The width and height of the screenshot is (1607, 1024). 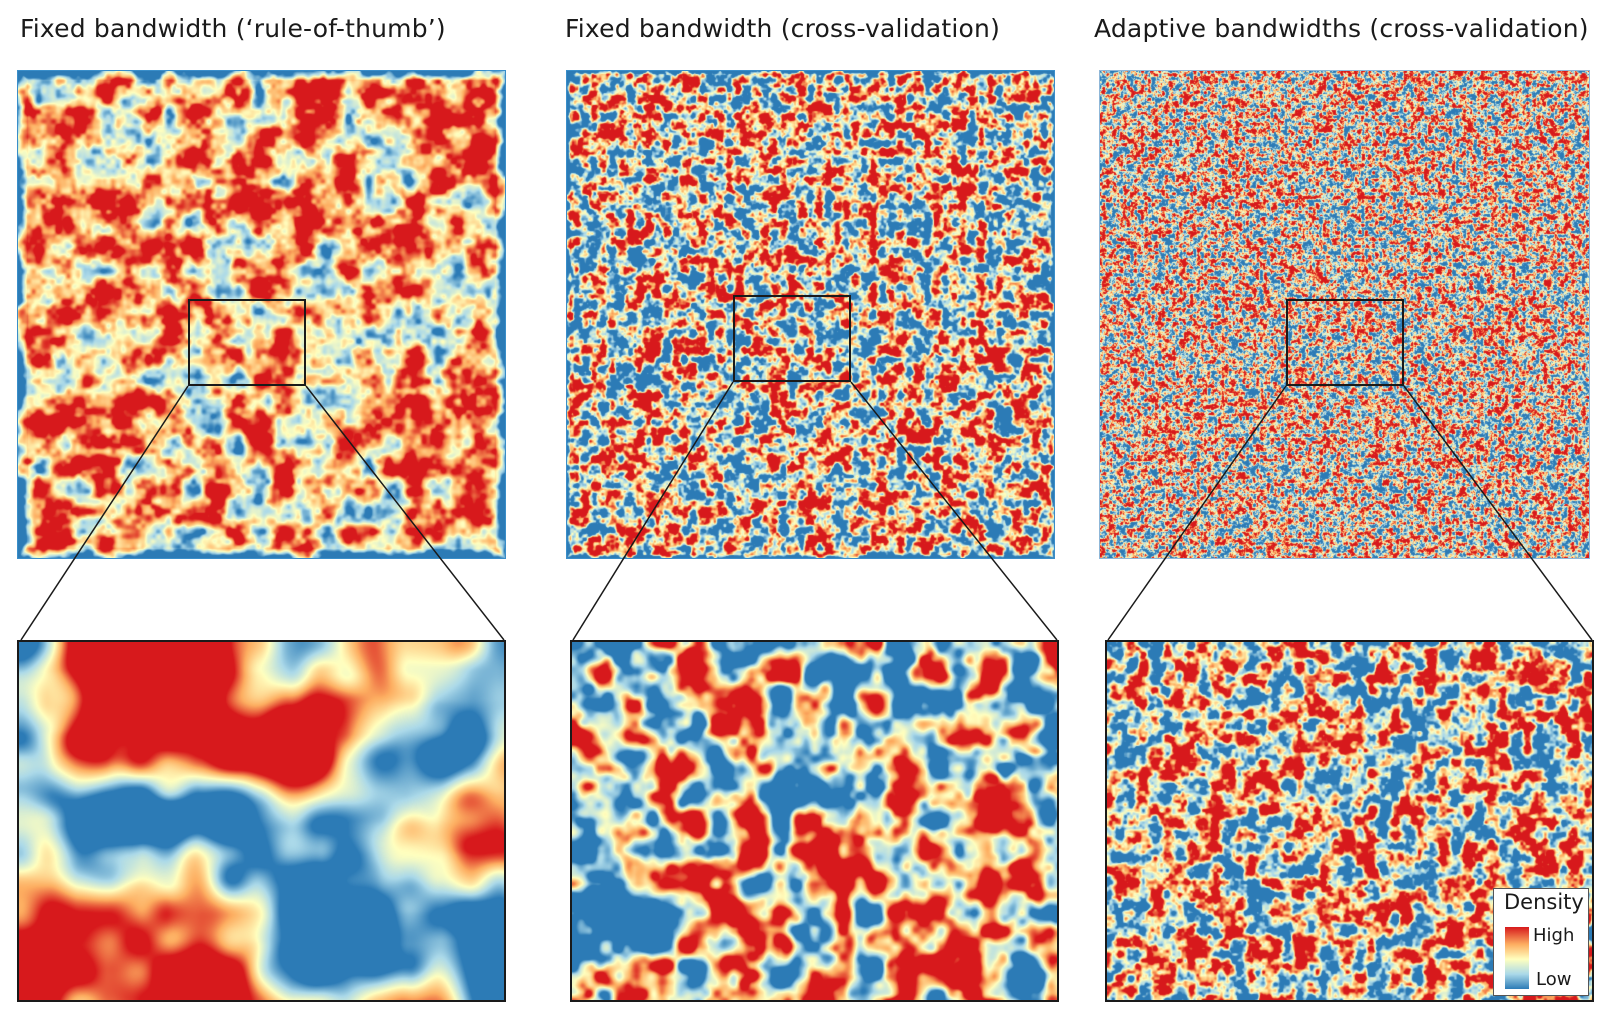 I want to click on density-map-adaptive-cv, so click(x=1344, y=314).